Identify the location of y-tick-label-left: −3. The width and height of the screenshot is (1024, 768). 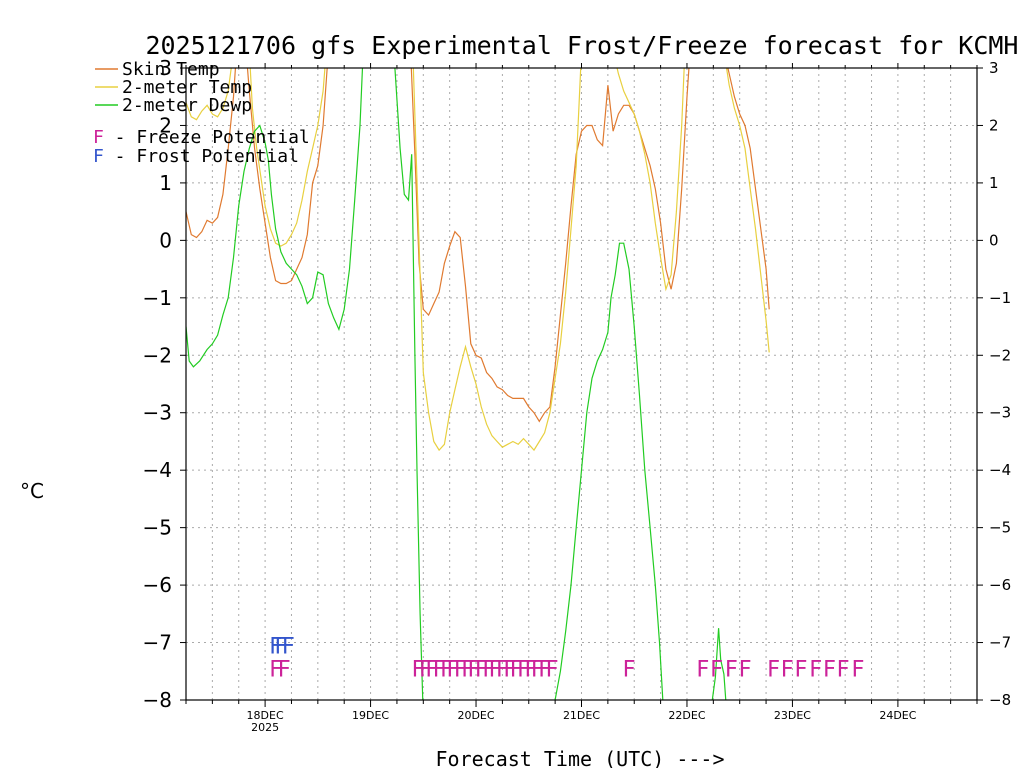
(157, 413).